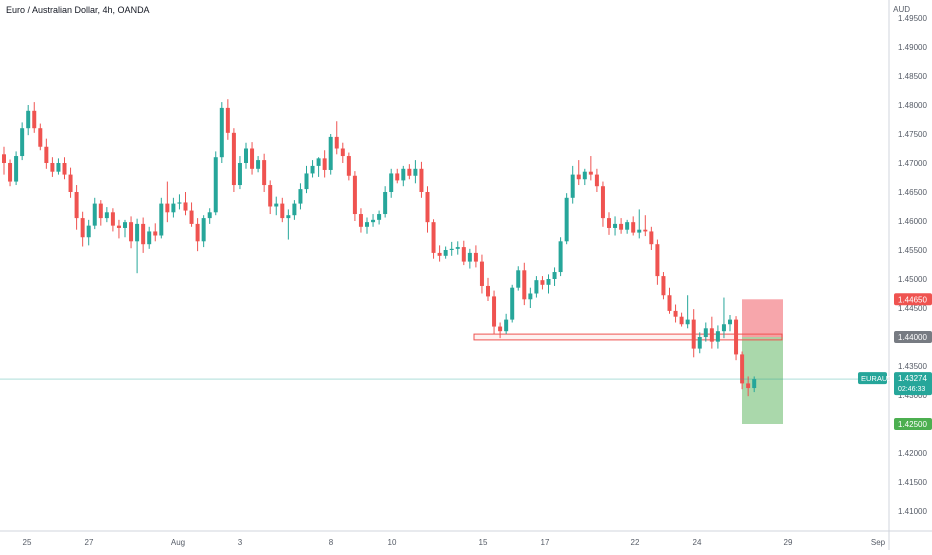  What do you see at coordinates (762, 380) in the screenshot?
I see `take-profit-zone` at bounding box center [762, 380].